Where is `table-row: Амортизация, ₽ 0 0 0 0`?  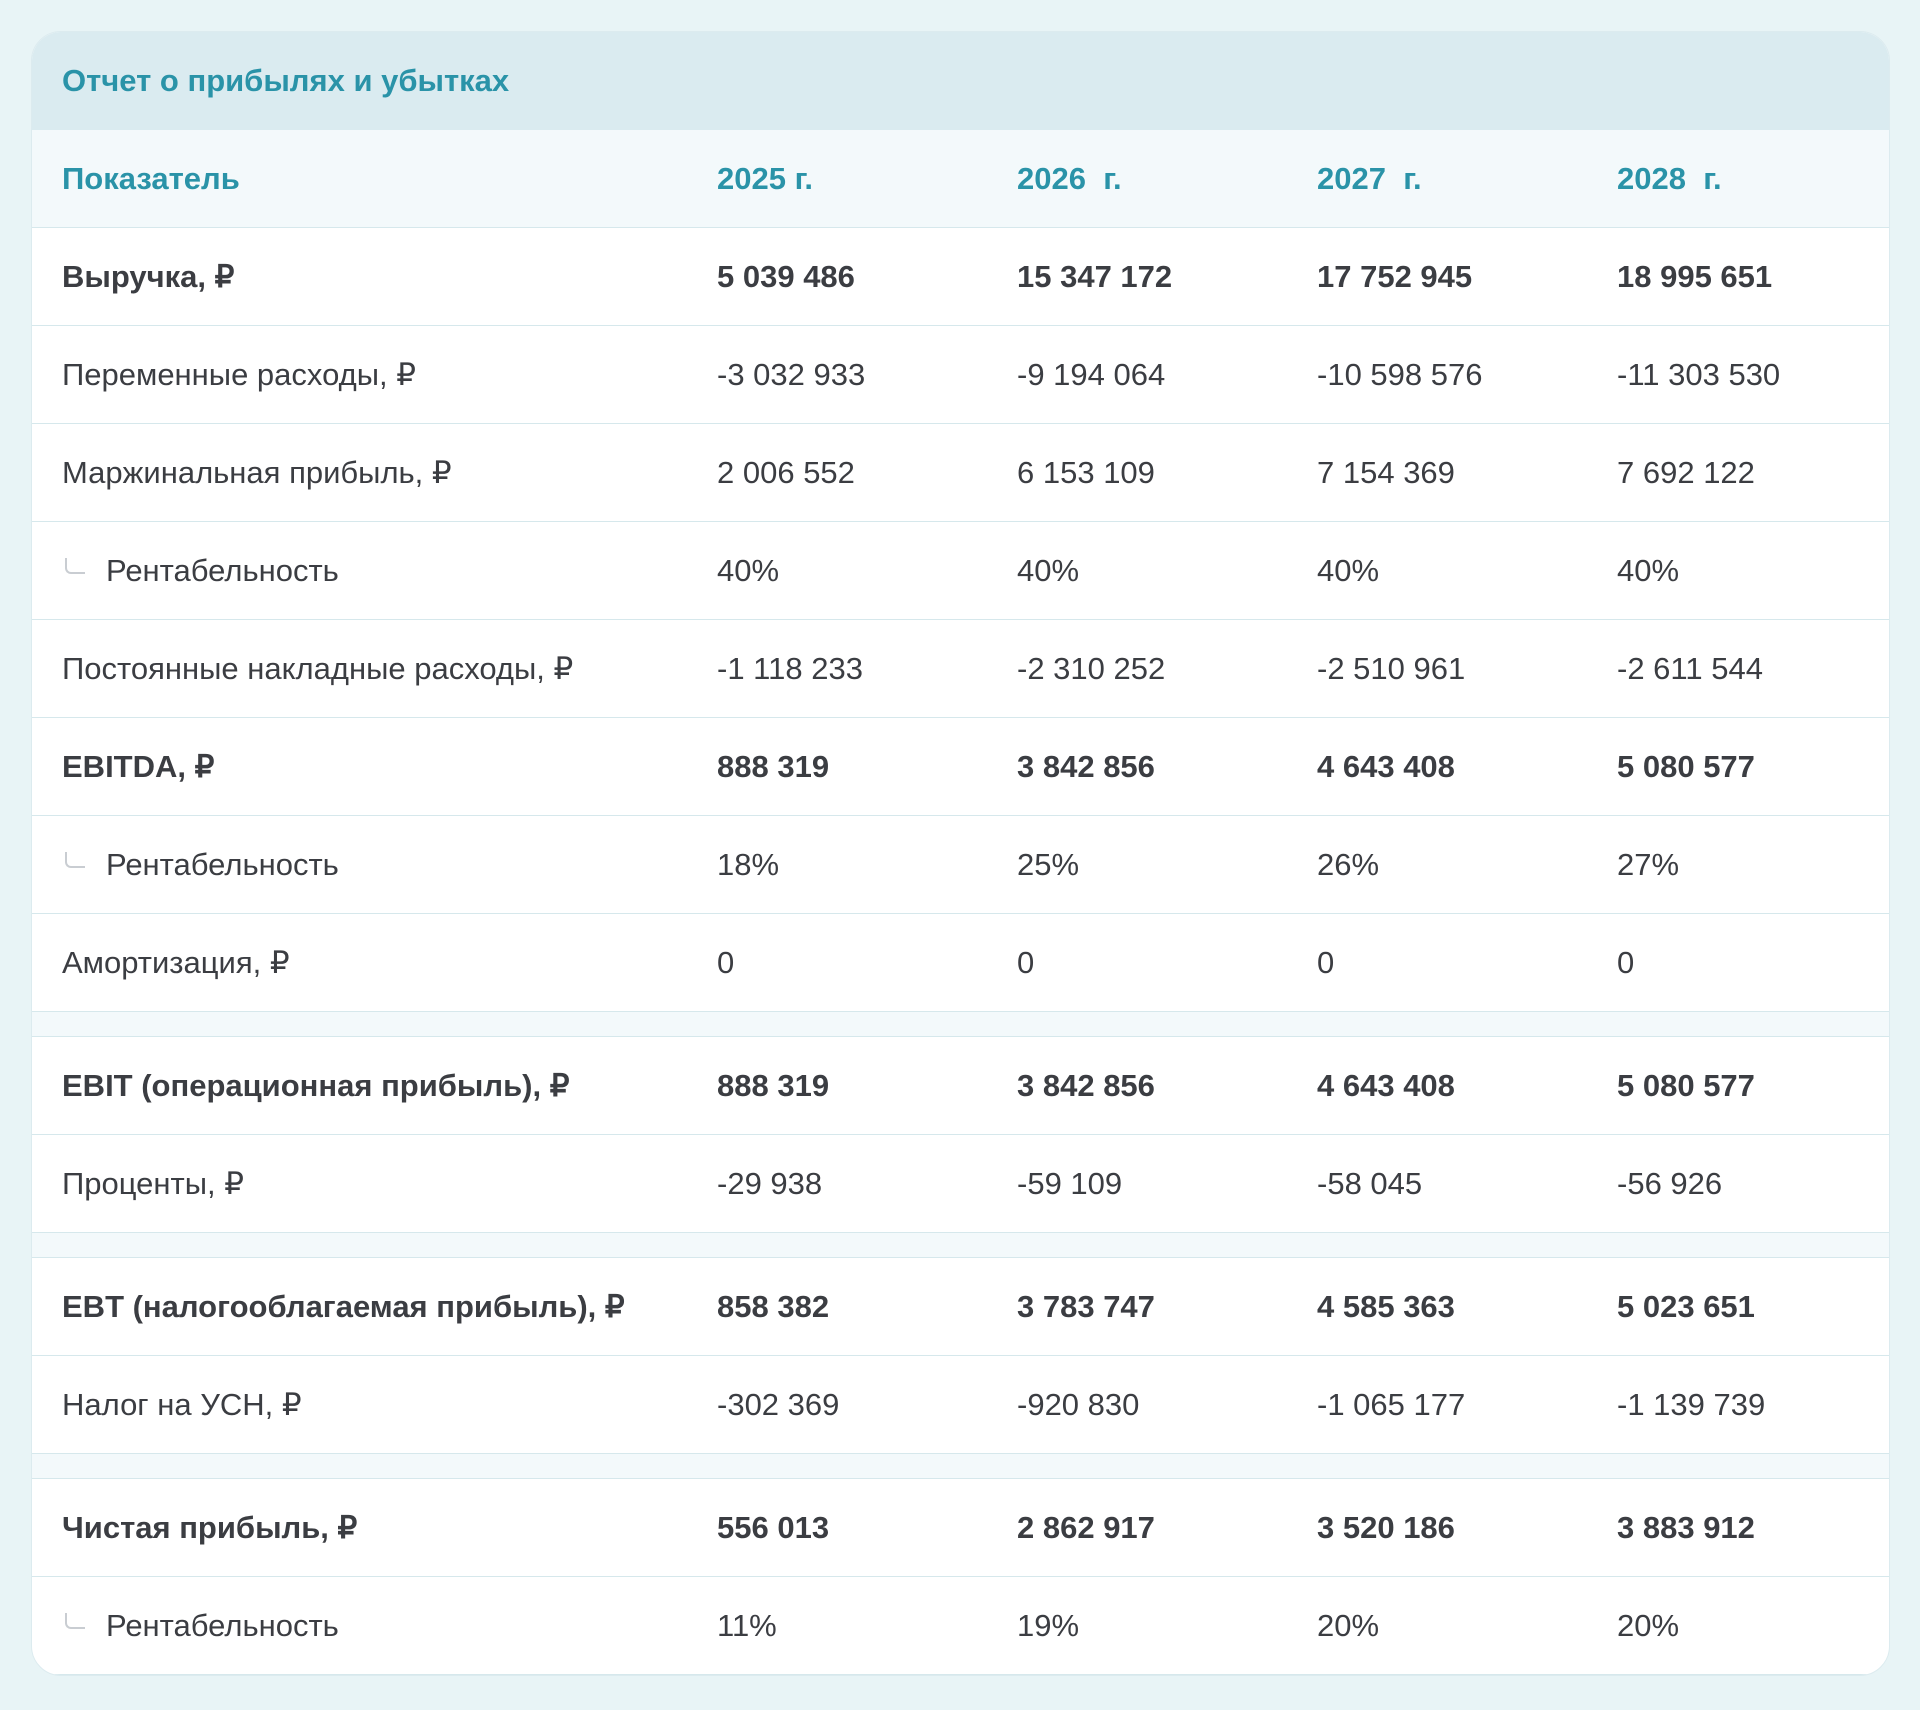 table-row: Амортизация, ₽ 0 0 0 0 is located at coordinates (960, 963).